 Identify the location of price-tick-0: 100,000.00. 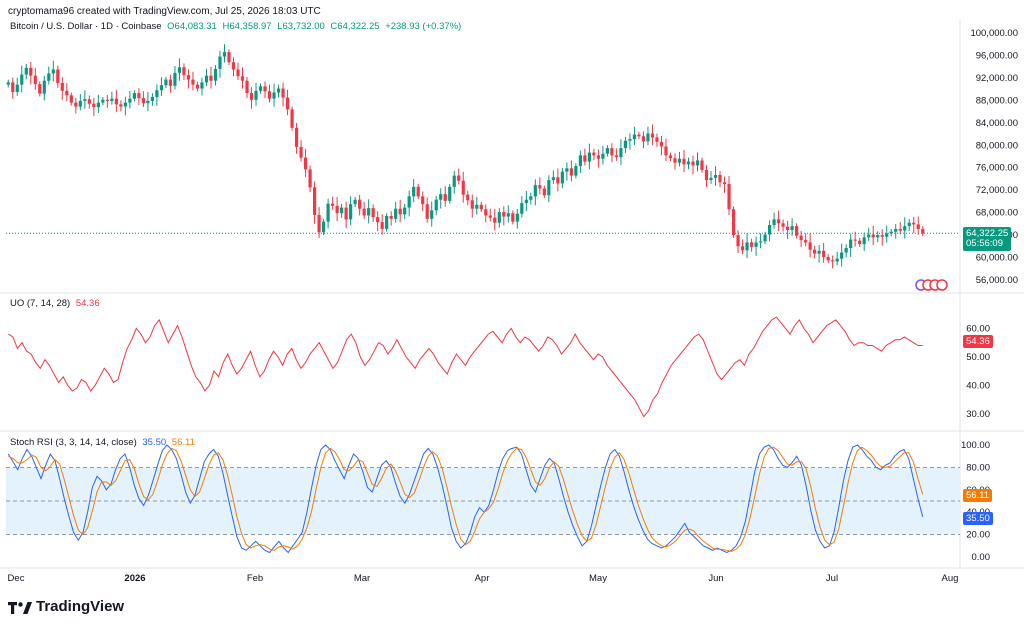
(994, 33).